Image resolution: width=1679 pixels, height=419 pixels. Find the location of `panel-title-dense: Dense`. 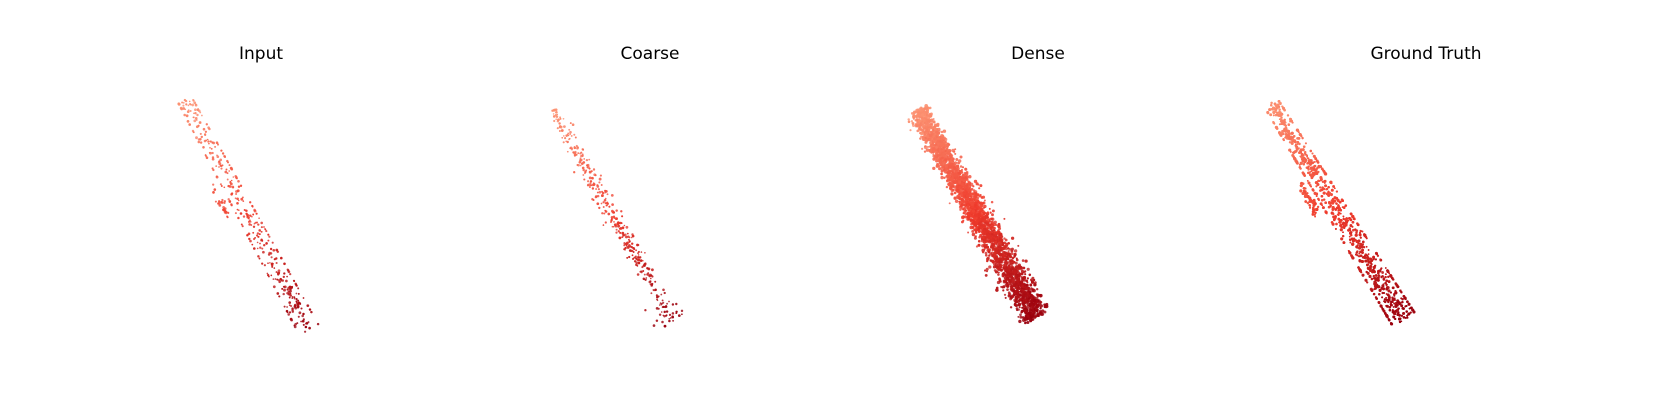

panel-title-dense: Dense is located at coordinates (1038, 54).